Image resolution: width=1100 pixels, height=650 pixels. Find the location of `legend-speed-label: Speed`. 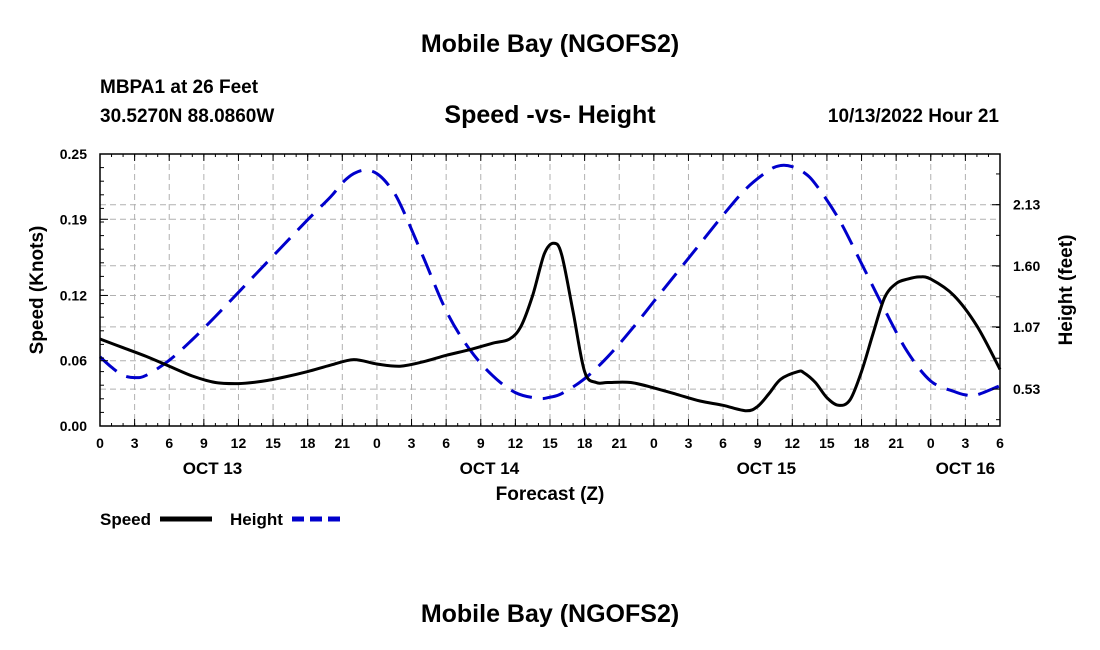

legend-speed-label: Speed is located at coordinates (125, 519).